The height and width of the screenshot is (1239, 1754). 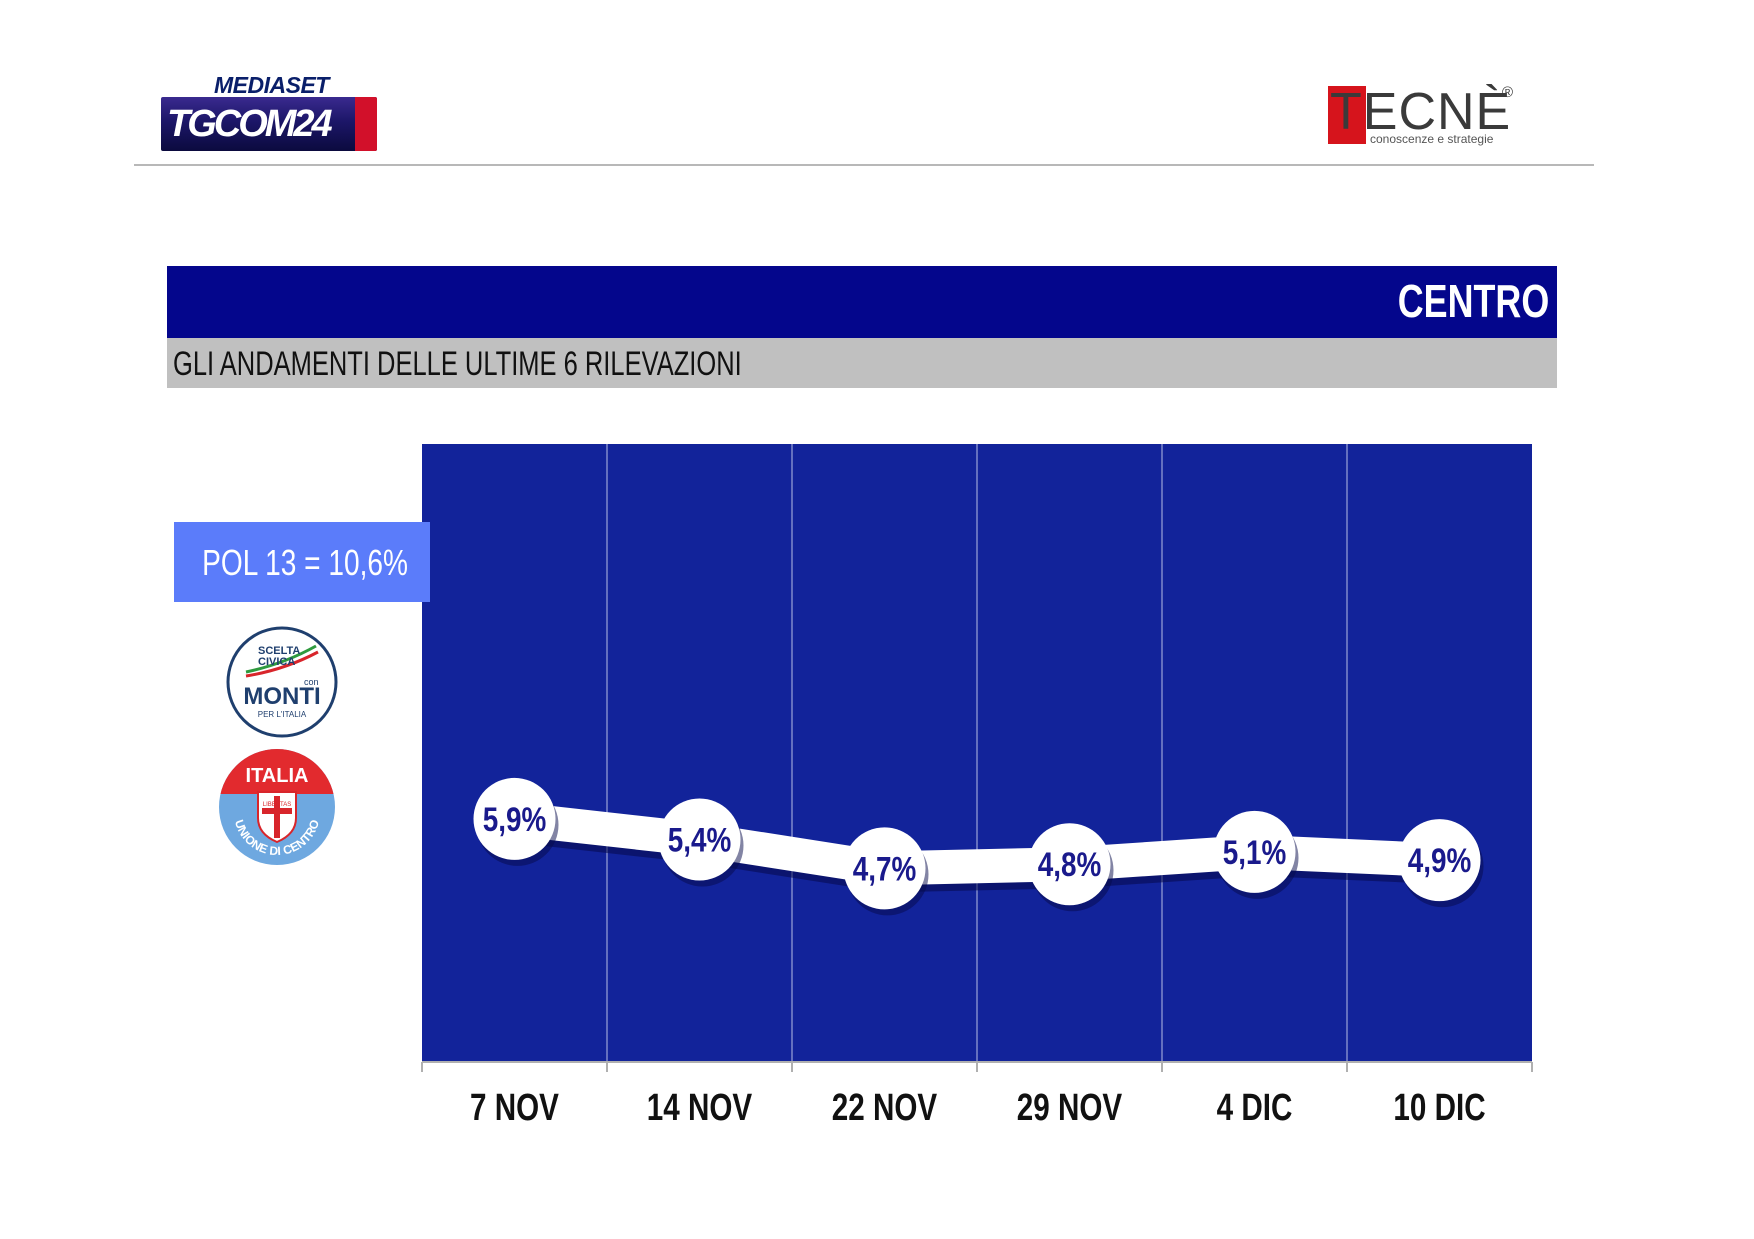 I want to click on data-label: 5,9%, so click(x=515, y=819).